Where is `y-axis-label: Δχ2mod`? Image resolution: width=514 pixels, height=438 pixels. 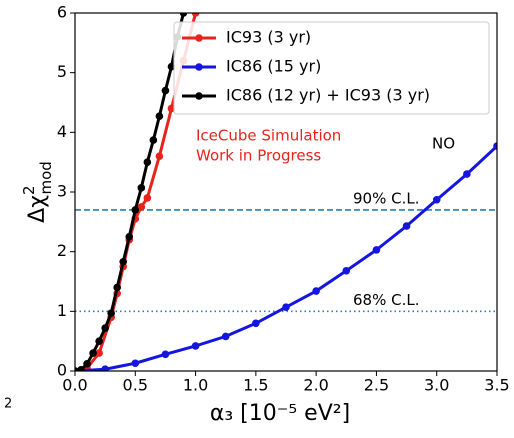 y-axis-label: Δχ2mod is located at coordinates (37, 192).